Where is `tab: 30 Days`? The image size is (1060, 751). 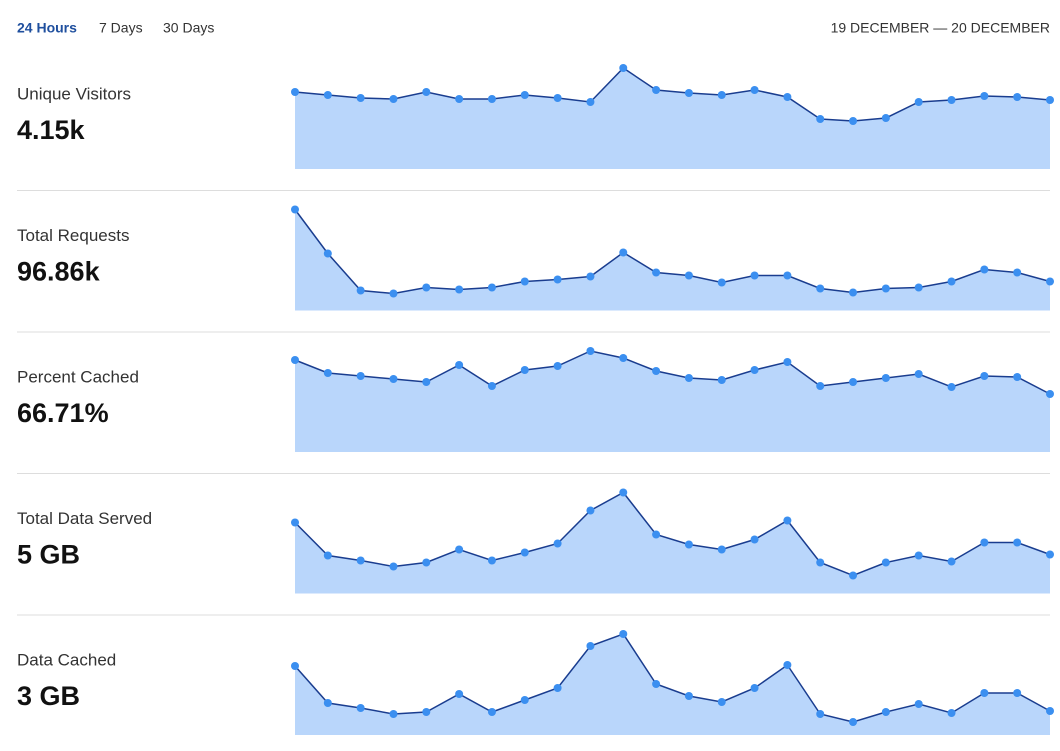 tab: 30 Days is located at coordinates (188, 28).